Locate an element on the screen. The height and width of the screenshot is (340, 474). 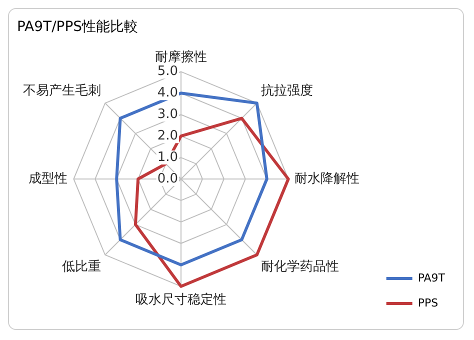
spoke-label: 吸水尺寸稳定性 is located at coordinates (181, 300).